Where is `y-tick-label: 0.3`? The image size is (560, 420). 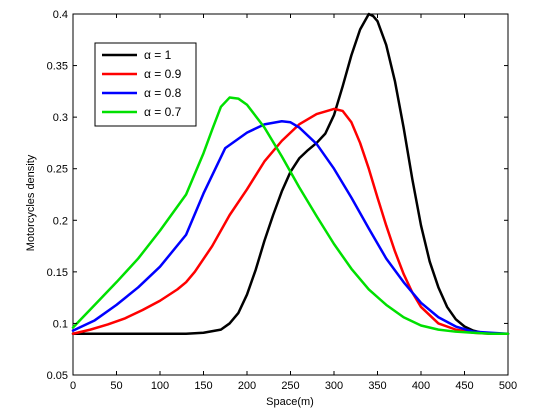
y-tick-label: 0.3 is located at coordinates (60, 118).